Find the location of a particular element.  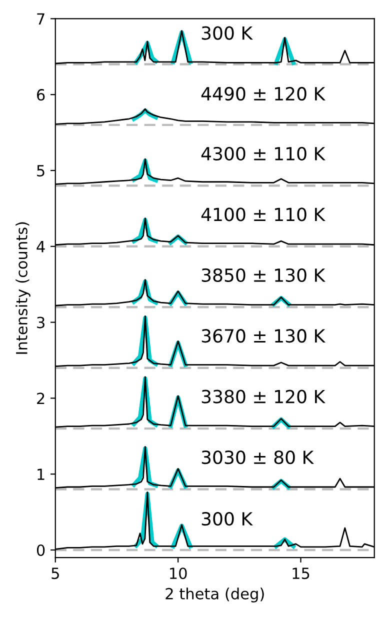

x-tick-label: 15 is located at coordinates (301, 574).